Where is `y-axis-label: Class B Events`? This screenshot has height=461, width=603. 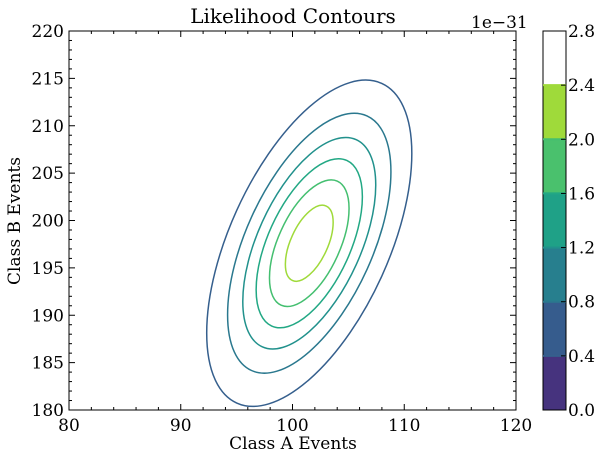 y-axis-label: Class B Events is located at coordinates (15, 221).